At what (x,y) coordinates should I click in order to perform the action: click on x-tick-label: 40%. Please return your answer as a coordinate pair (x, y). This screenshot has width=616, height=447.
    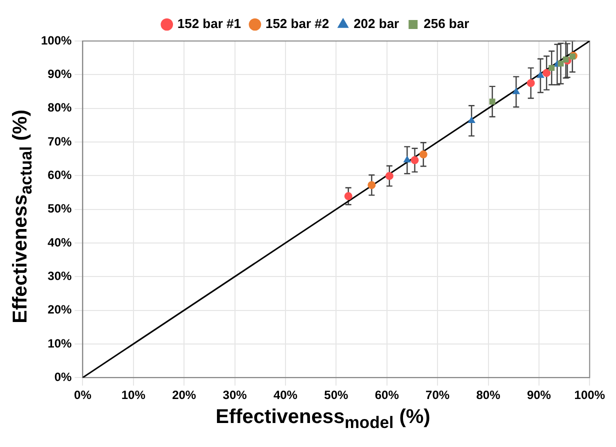
    Looking at the image, I should click on (285, 395).